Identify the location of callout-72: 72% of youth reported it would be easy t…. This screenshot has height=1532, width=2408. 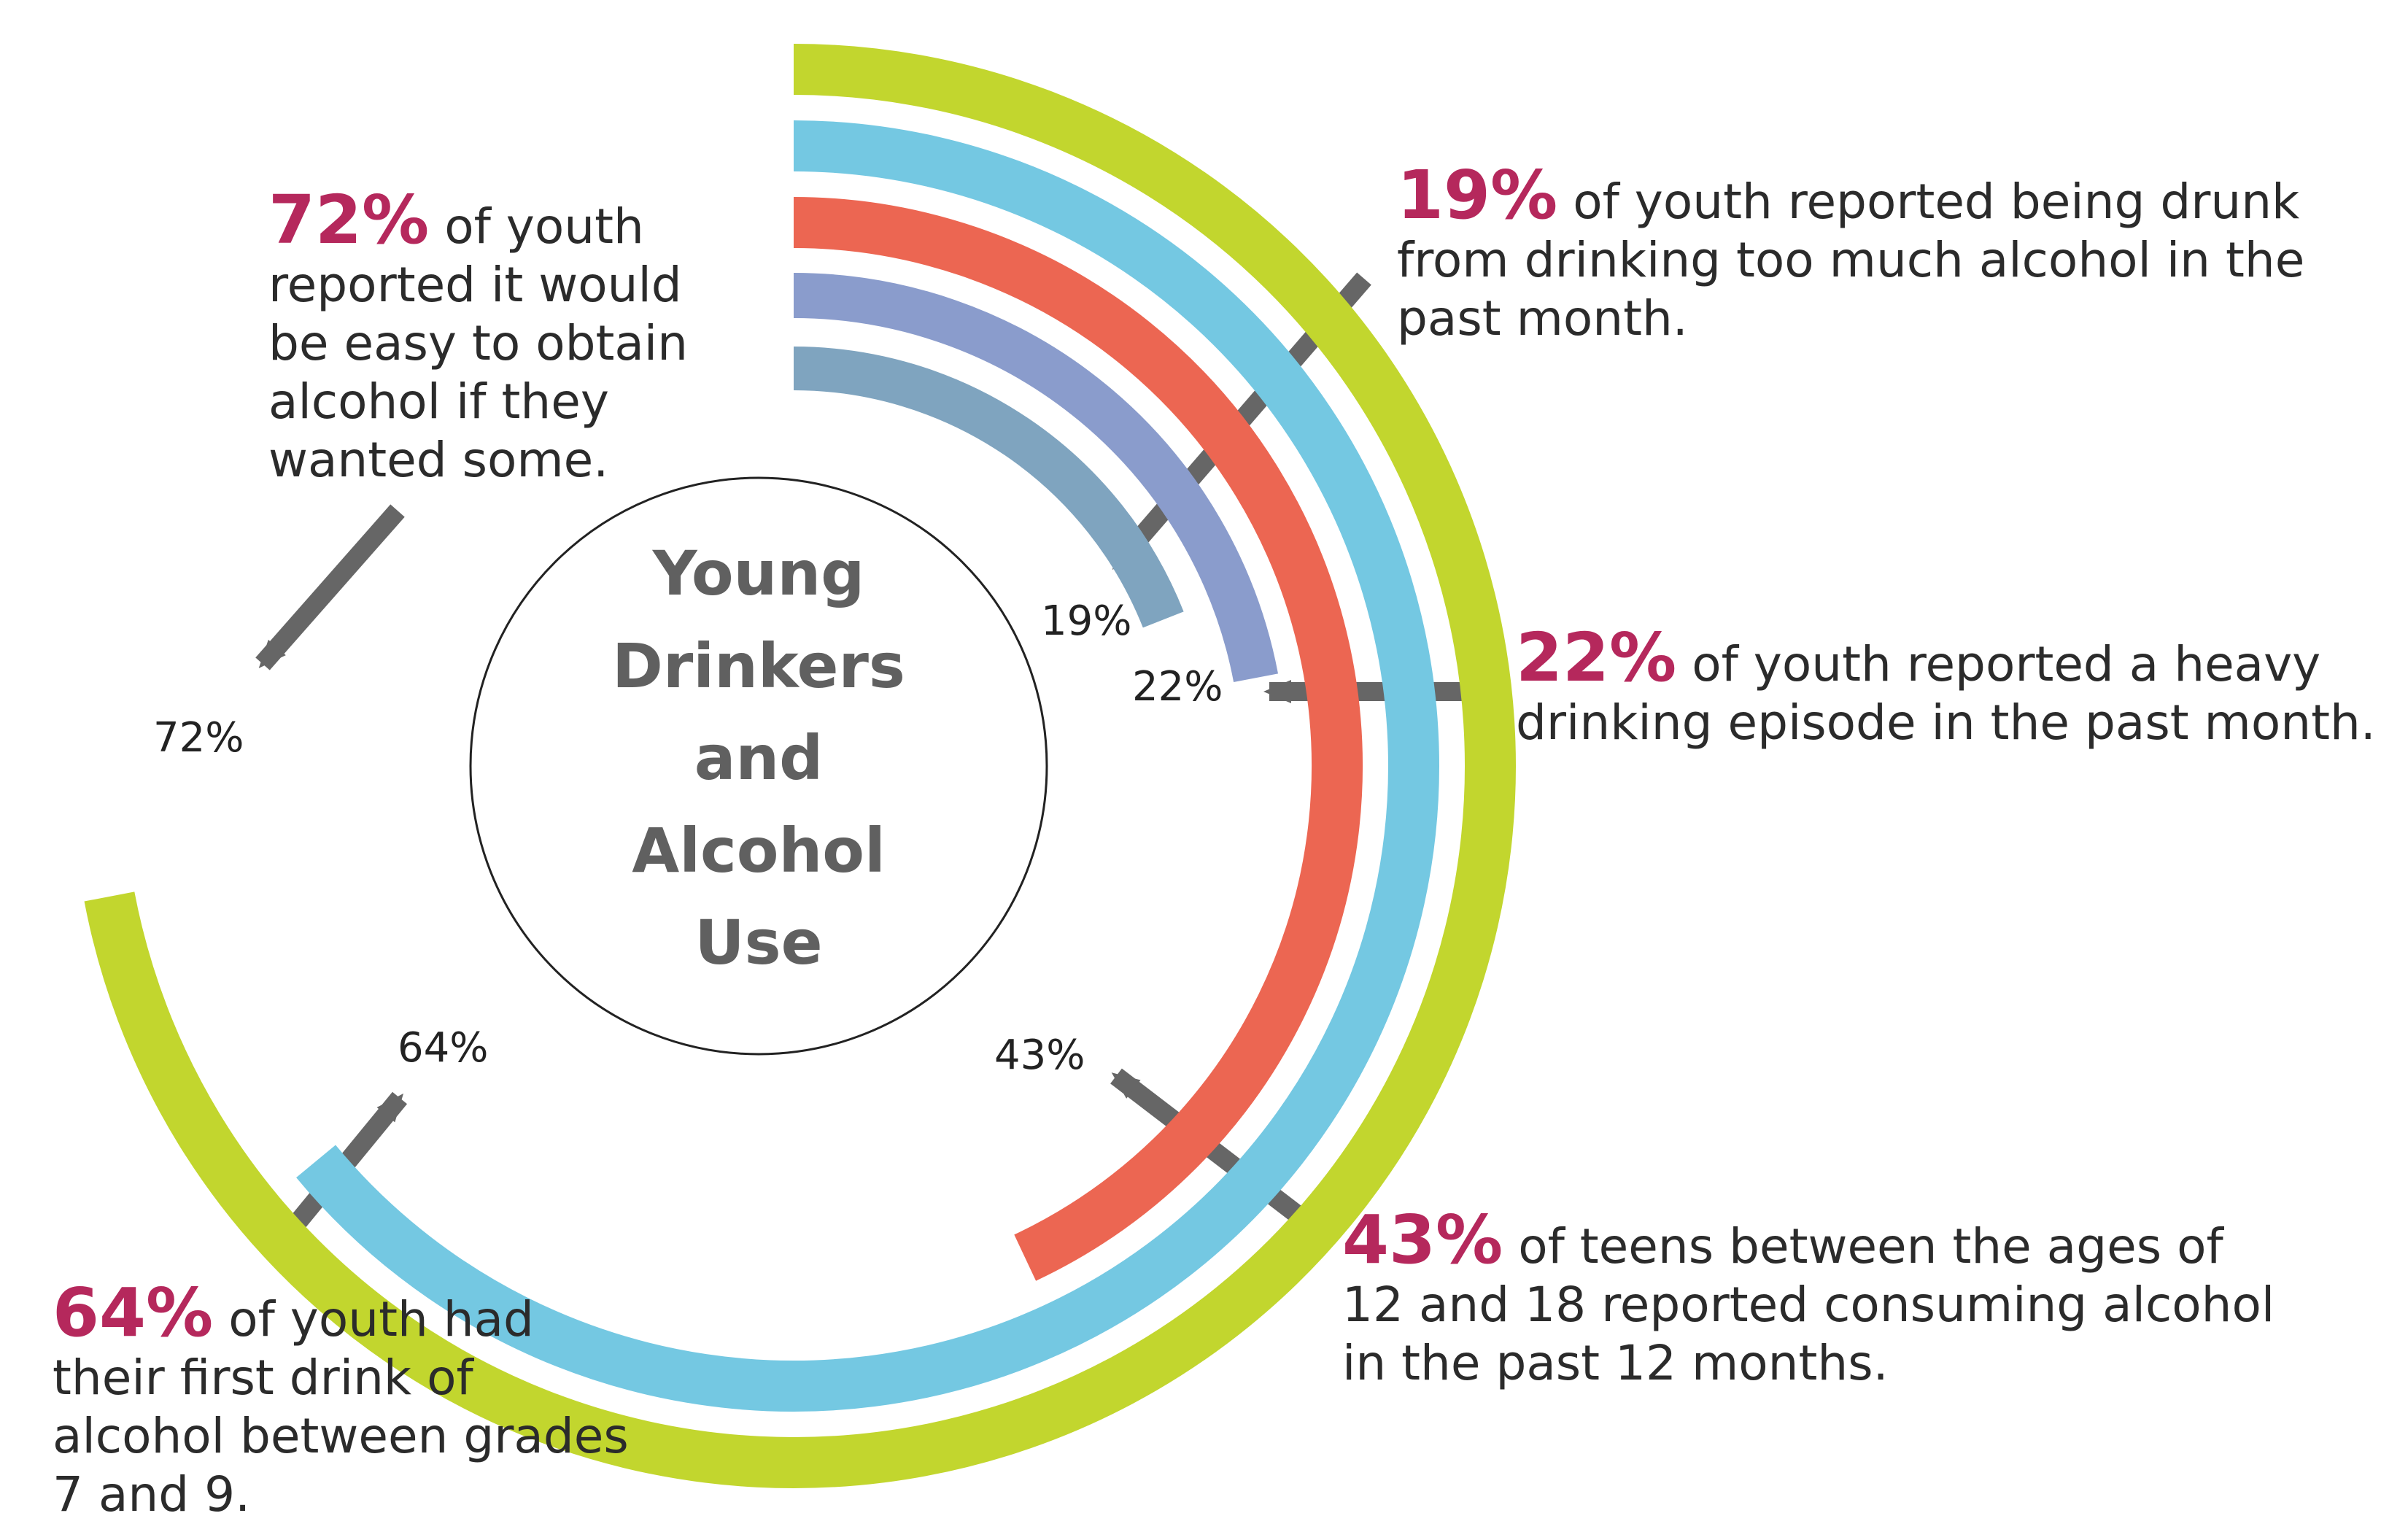
(494, 339).